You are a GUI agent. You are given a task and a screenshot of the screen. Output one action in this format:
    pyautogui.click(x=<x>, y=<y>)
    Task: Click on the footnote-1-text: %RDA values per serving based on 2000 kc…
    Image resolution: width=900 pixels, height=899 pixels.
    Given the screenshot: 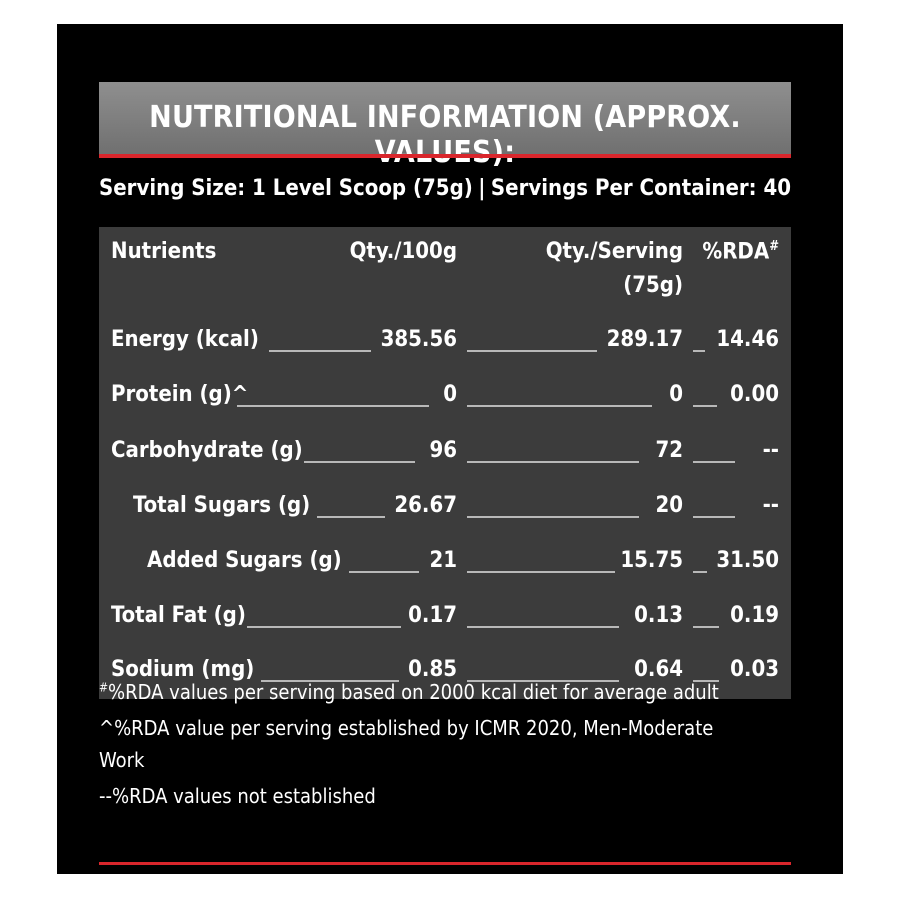 What is the action you would take?
    pyautogui.click(x=413, y=692)
    